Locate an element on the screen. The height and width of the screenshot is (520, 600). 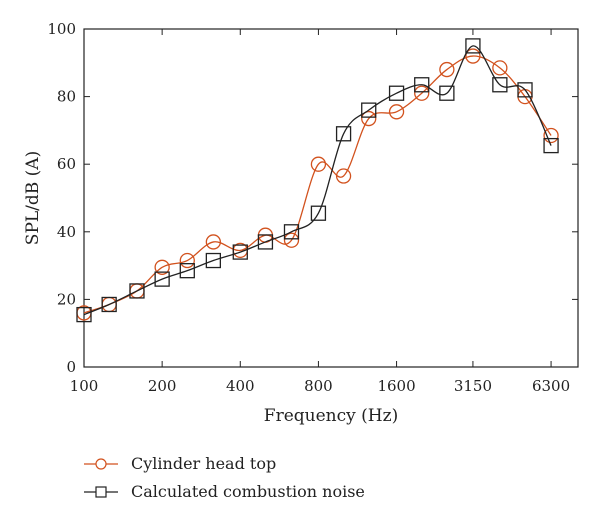
x-tick-label: 800 is located at coordinates (318, 386).